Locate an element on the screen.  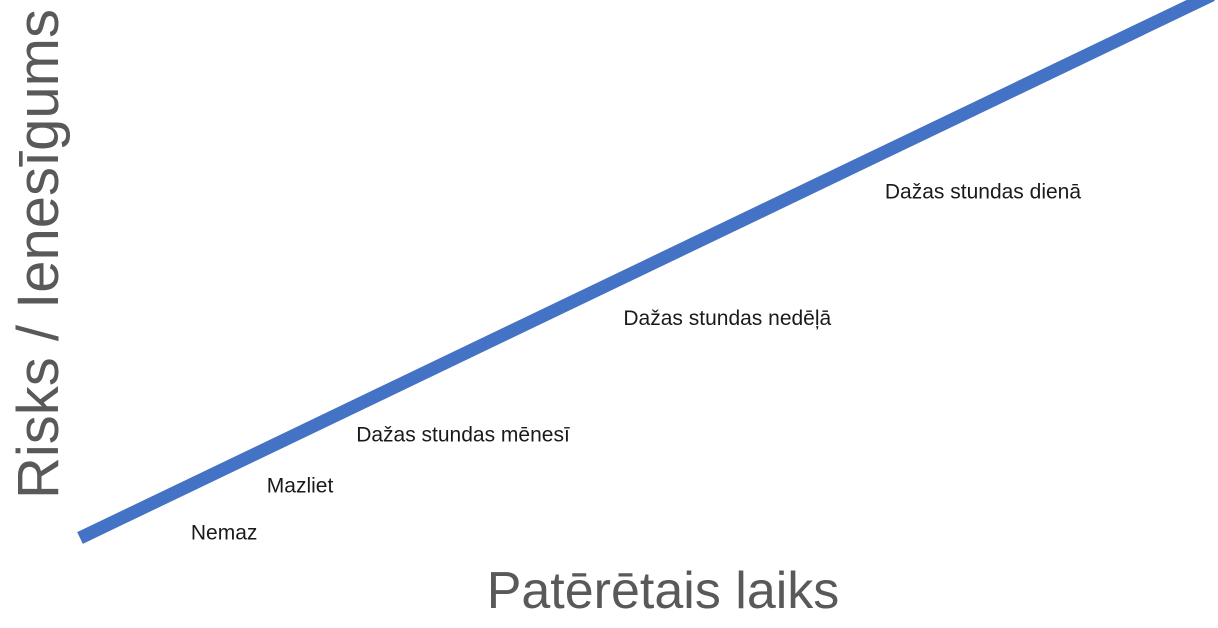
annotation-label-1: Mazliet is located at coordinates (300, 485).